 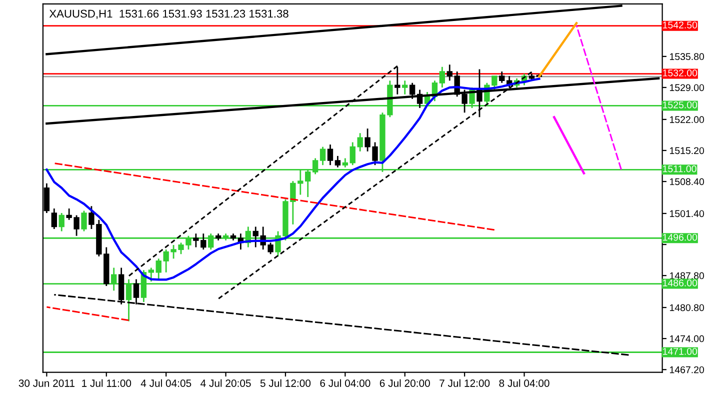 What do you see at coordinates (465, 383) in the screenshot?
I see `x-tick-label: 7 Jul 12:00` at bounding box center [465, 383].